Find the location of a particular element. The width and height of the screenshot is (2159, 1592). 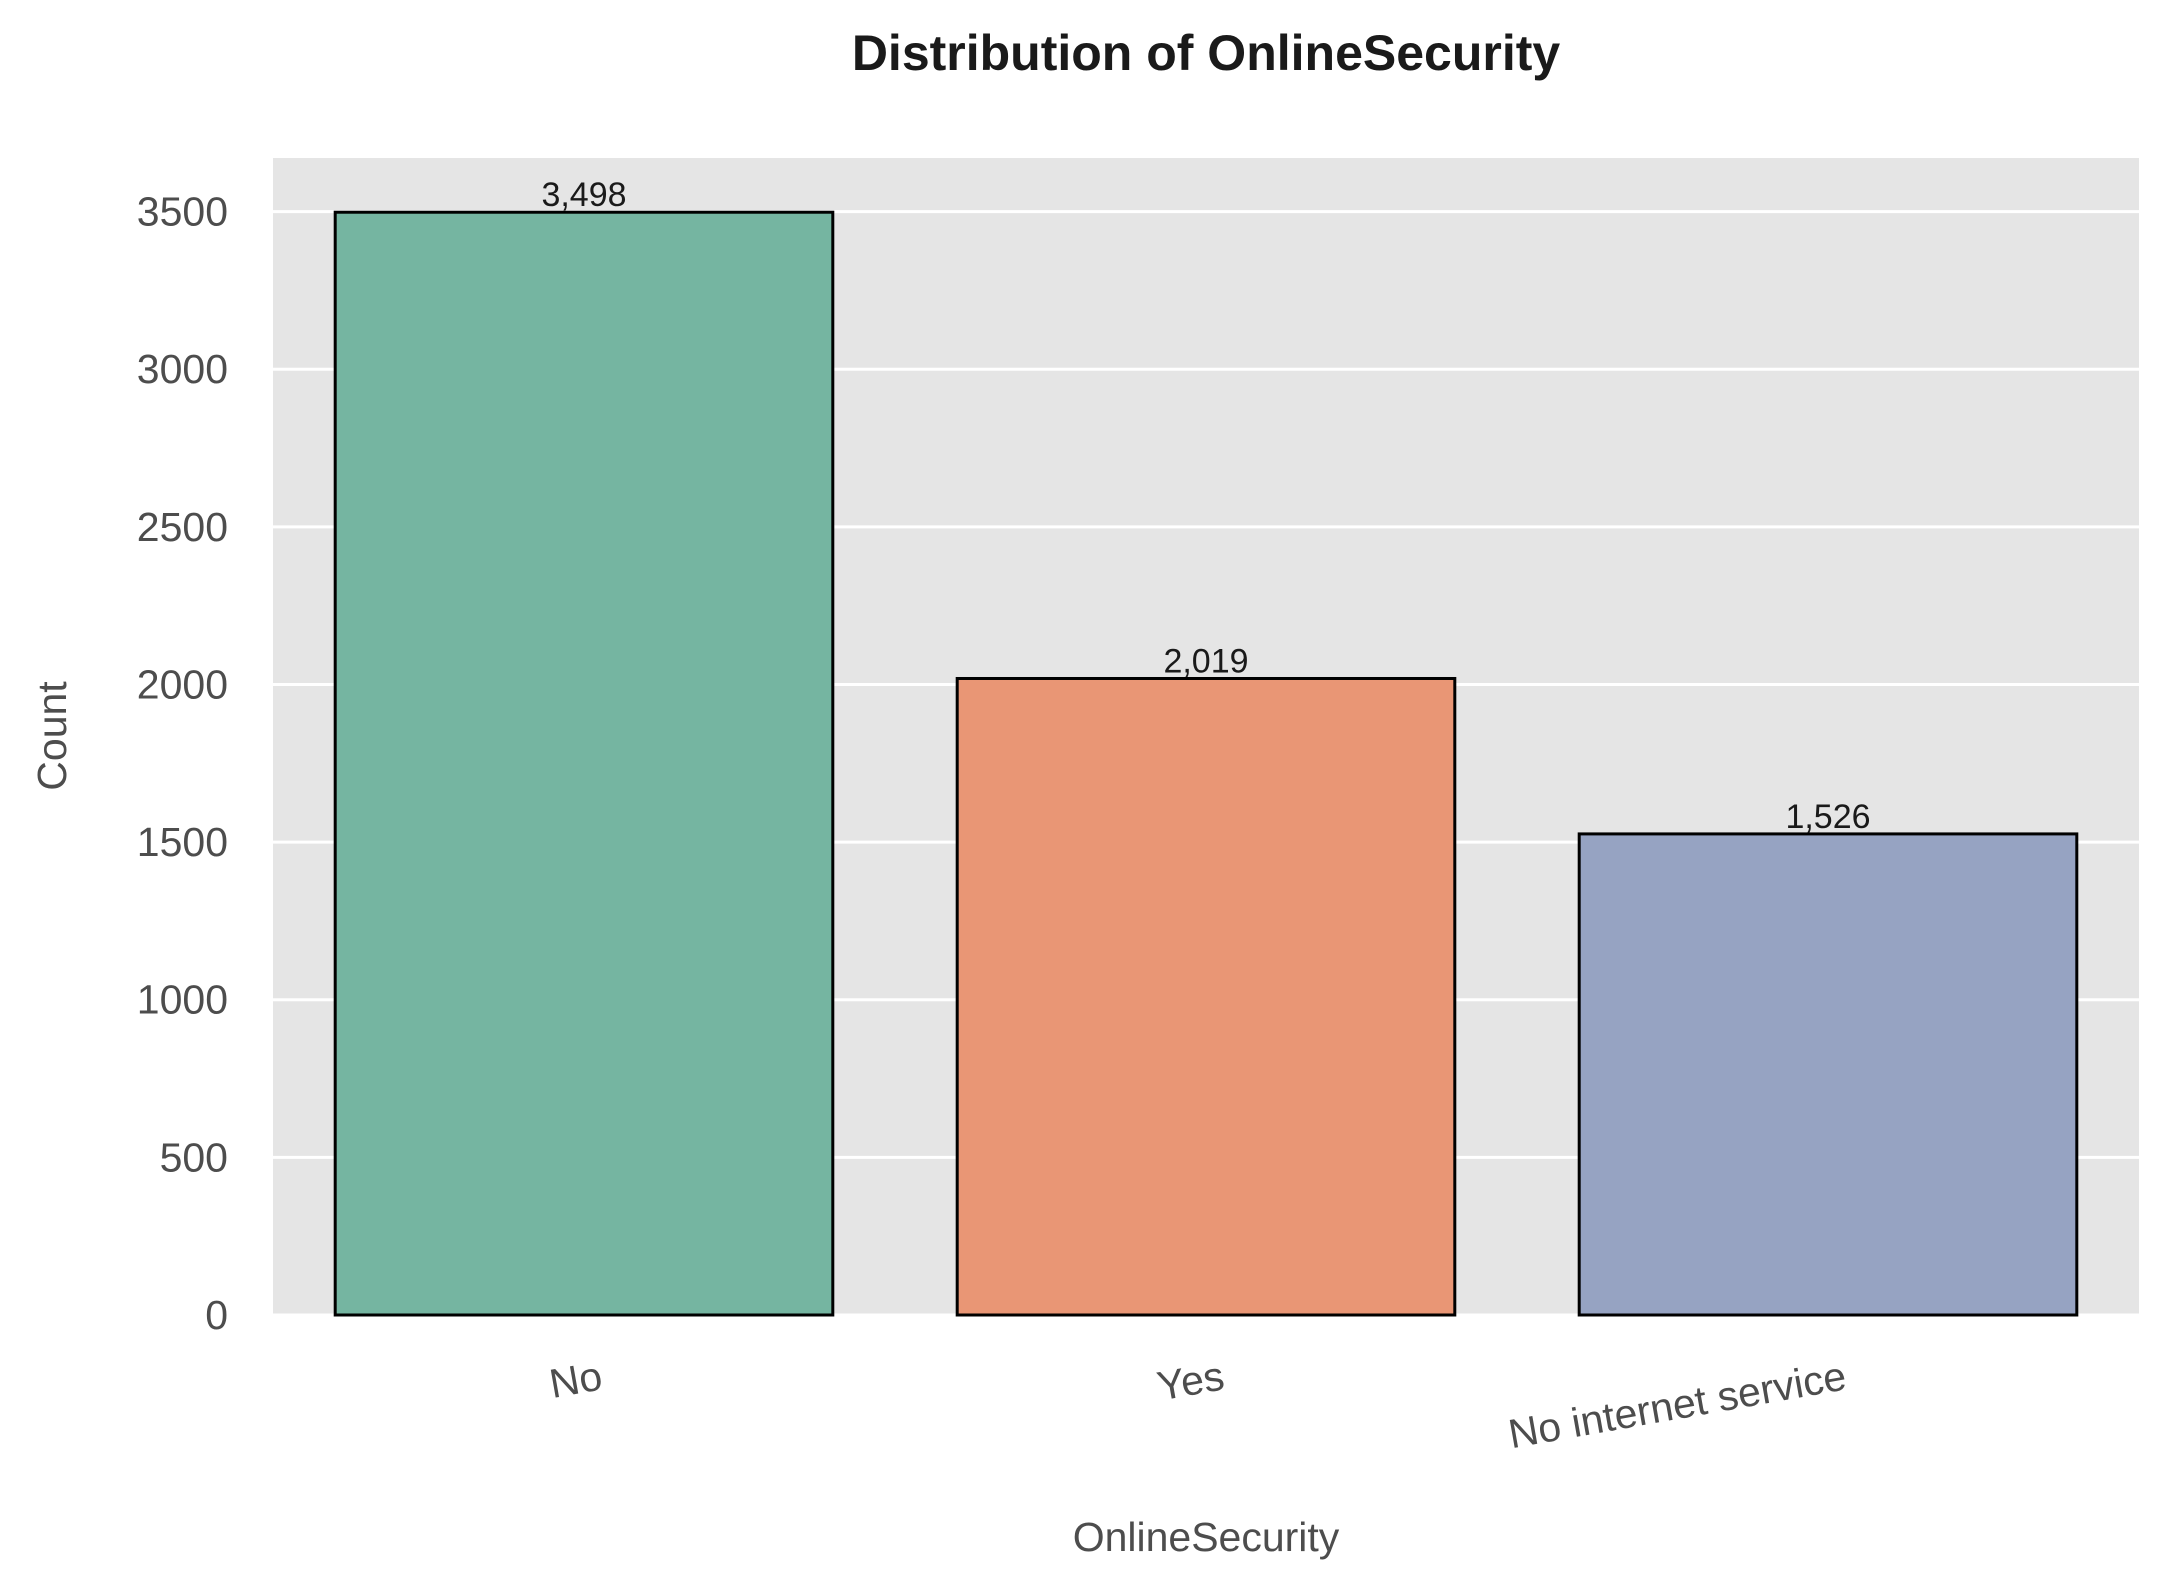

y-tick-label: 2000 is located at coordinates (182, 684).